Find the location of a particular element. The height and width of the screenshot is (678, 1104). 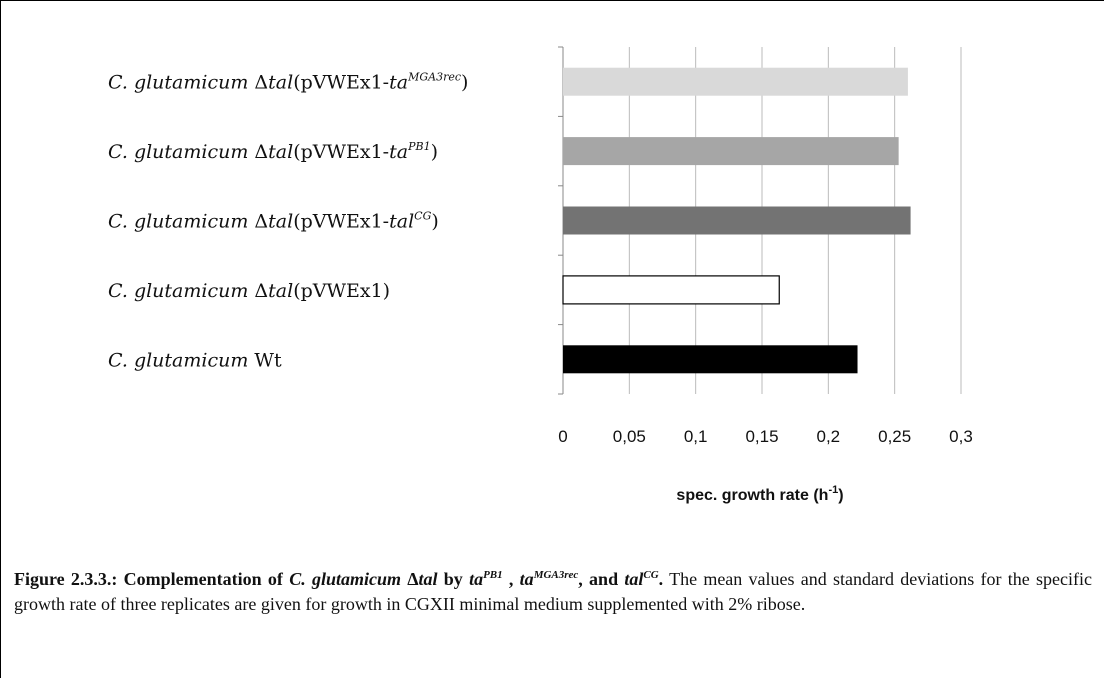

x-tick-labels: 0 0,05 0,1 0,15 0,2 0,25 0,3 is located at coordinates (765, 436).